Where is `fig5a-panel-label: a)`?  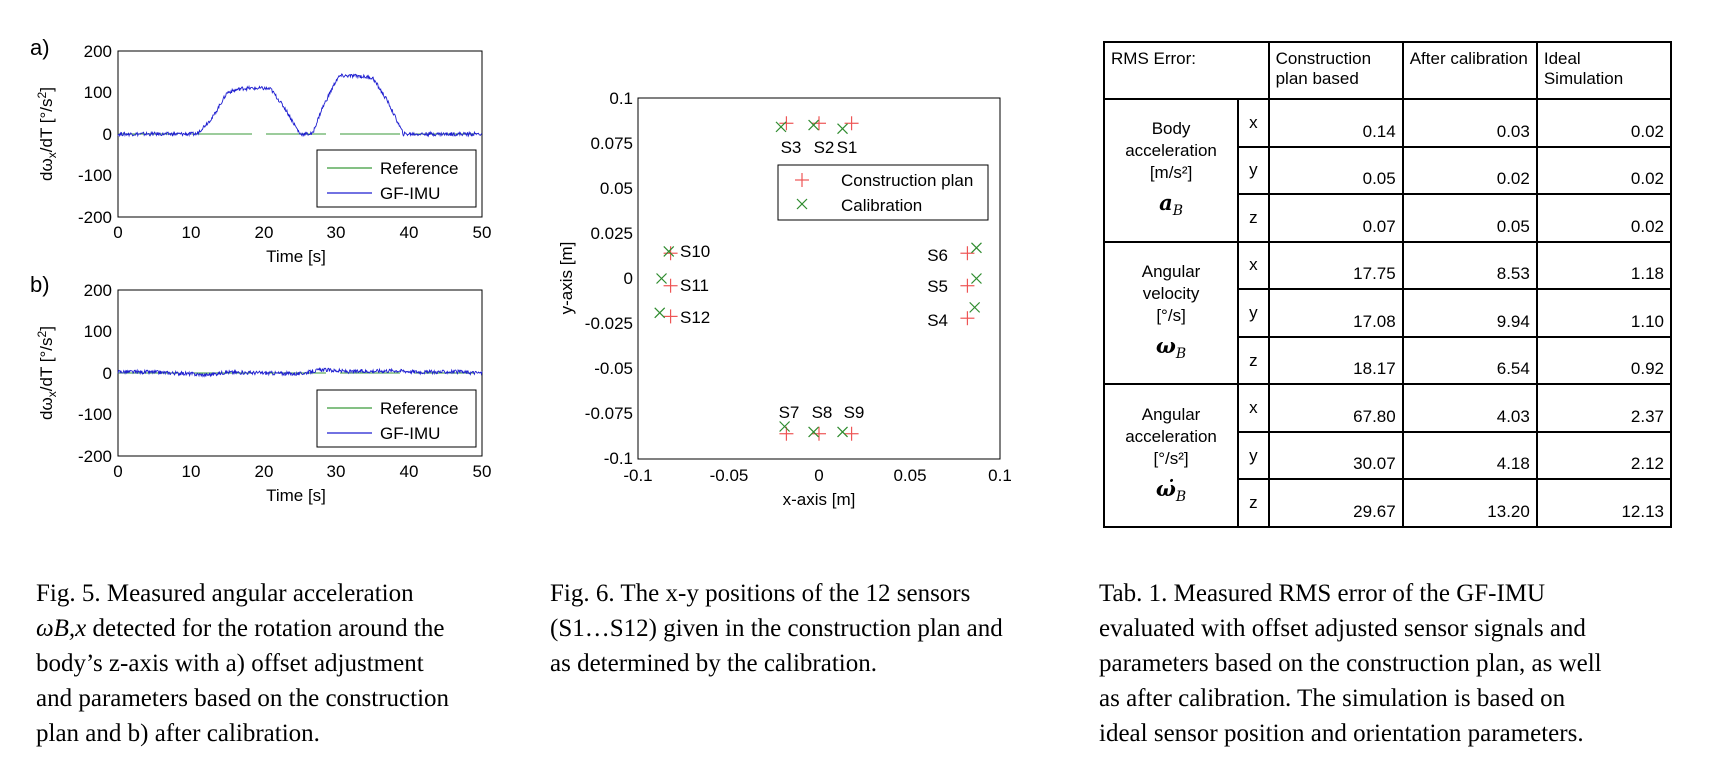
fig5a-panel-label: a) is located at coordinates (40, 47).